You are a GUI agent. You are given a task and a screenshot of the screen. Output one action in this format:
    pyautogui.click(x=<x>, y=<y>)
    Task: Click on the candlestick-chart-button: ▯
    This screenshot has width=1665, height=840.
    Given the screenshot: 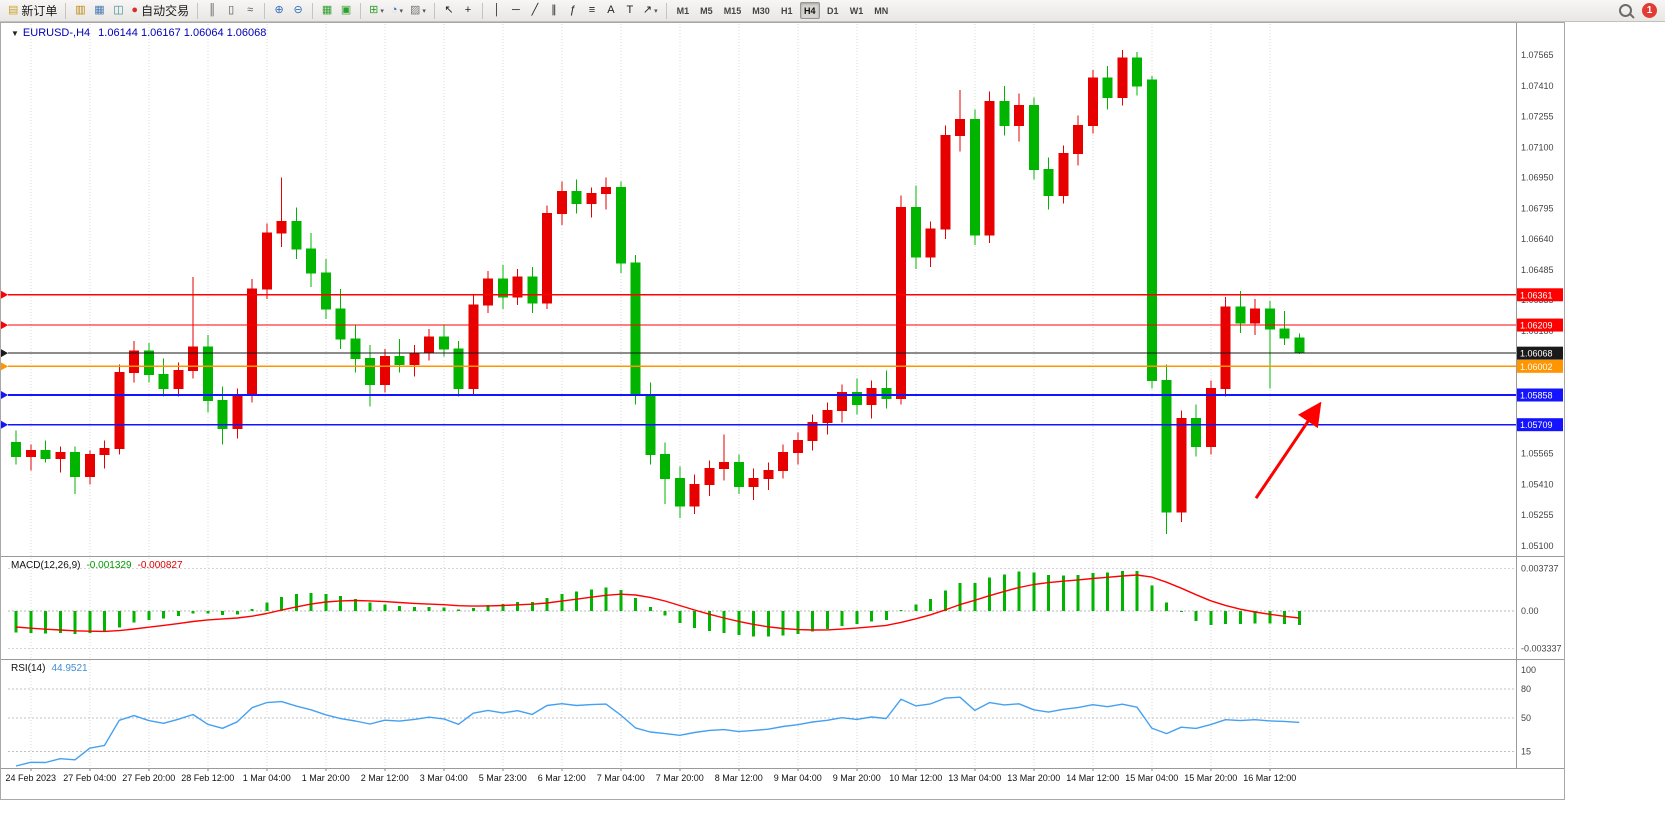 What is the action you would take?
    pyautogui.click(x=231, y=11)
    